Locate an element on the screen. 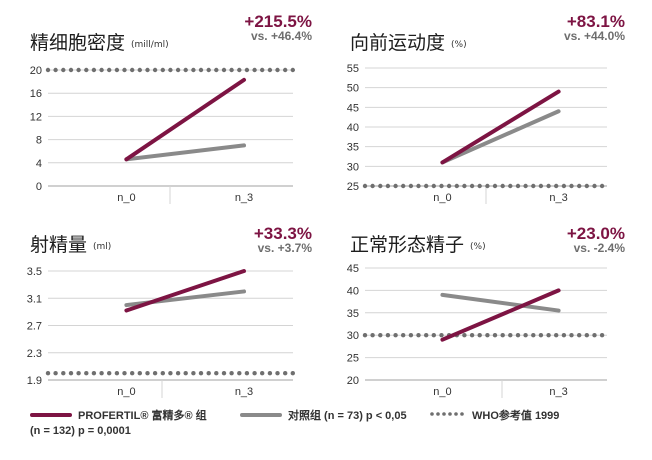 The image size is (652, 460). profertil-series-line is located at coordinates (185, 119).